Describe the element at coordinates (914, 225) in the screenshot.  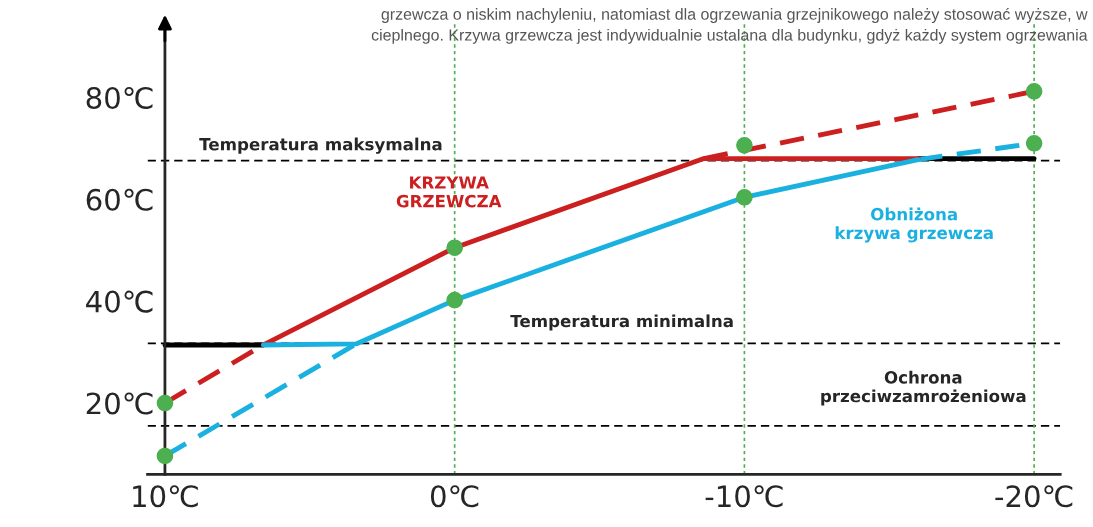
I see `series-label: Obniżona krzywa grzewcza` at that location.